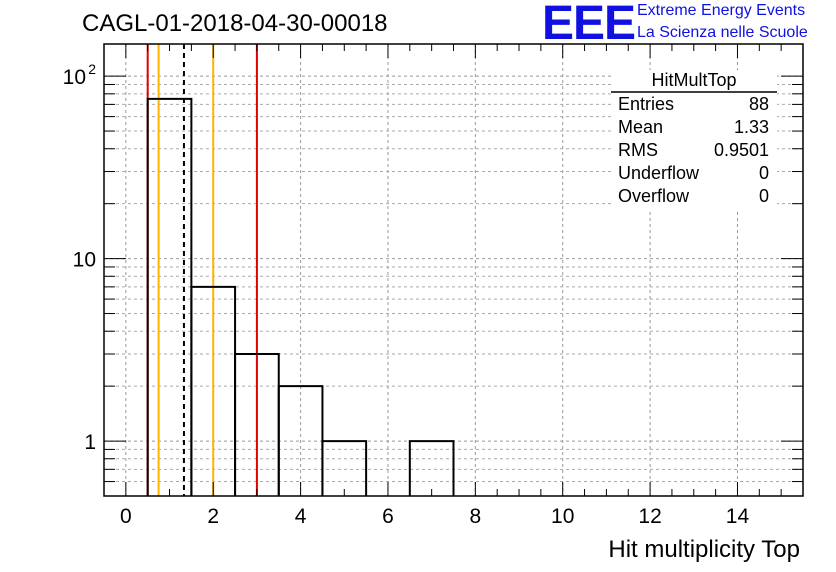 This screenshot has height=572, width=836. What do you see at coordinates (654, 196) in the screenshot?
I see `stats-label: Overflow` at bounding box center [654, 196].